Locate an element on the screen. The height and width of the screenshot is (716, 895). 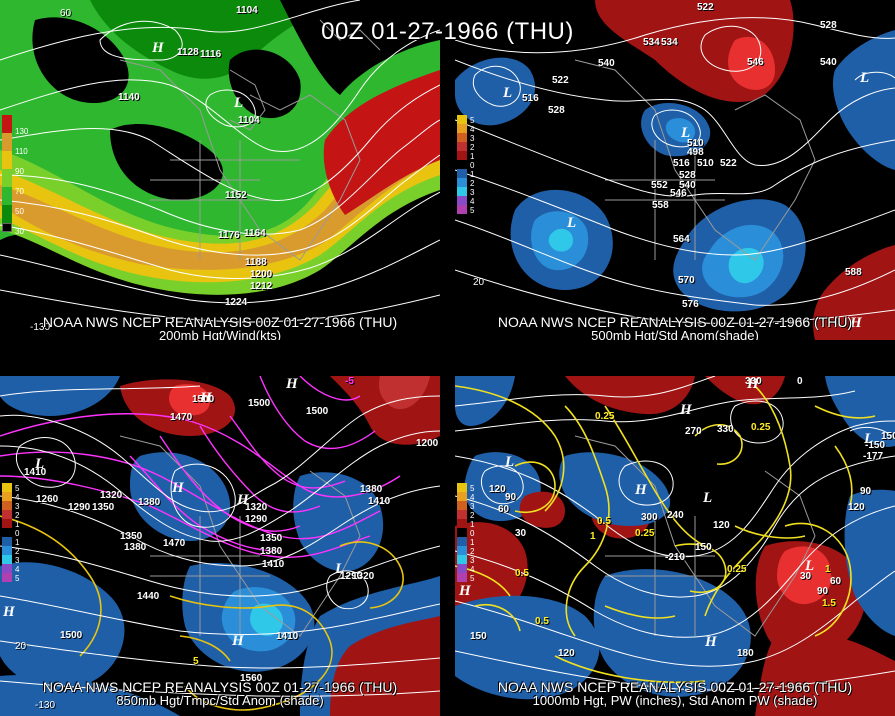
contour-label: 498 is located at coordinates (695, 152).